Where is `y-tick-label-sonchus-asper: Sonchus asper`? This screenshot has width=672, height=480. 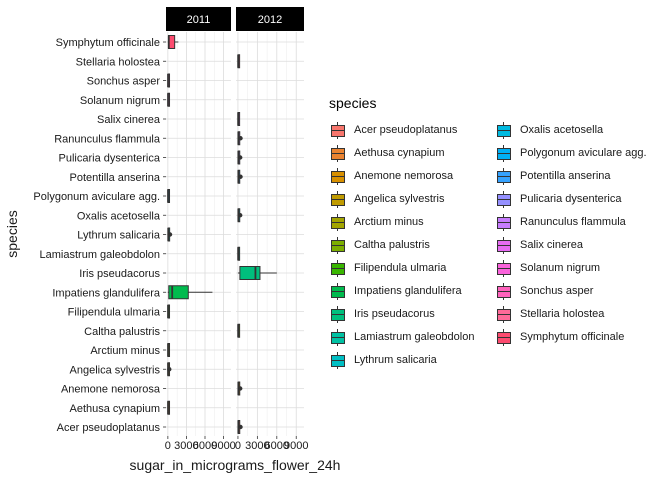
y-tick-label-sonchus-asper: Sonchus asper is located at coordinates (124, 82).